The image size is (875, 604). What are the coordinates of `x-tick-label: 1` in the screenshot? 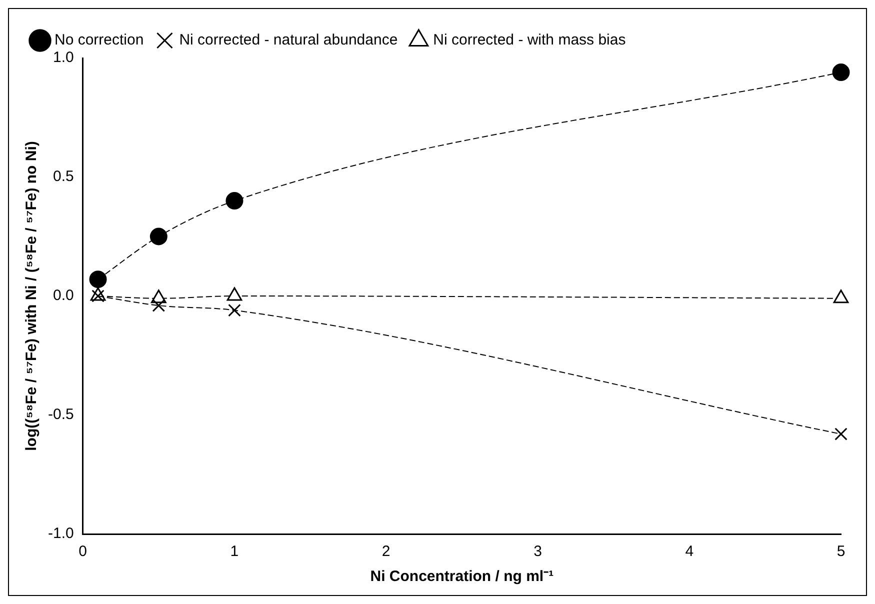 It's located at (234, 551).